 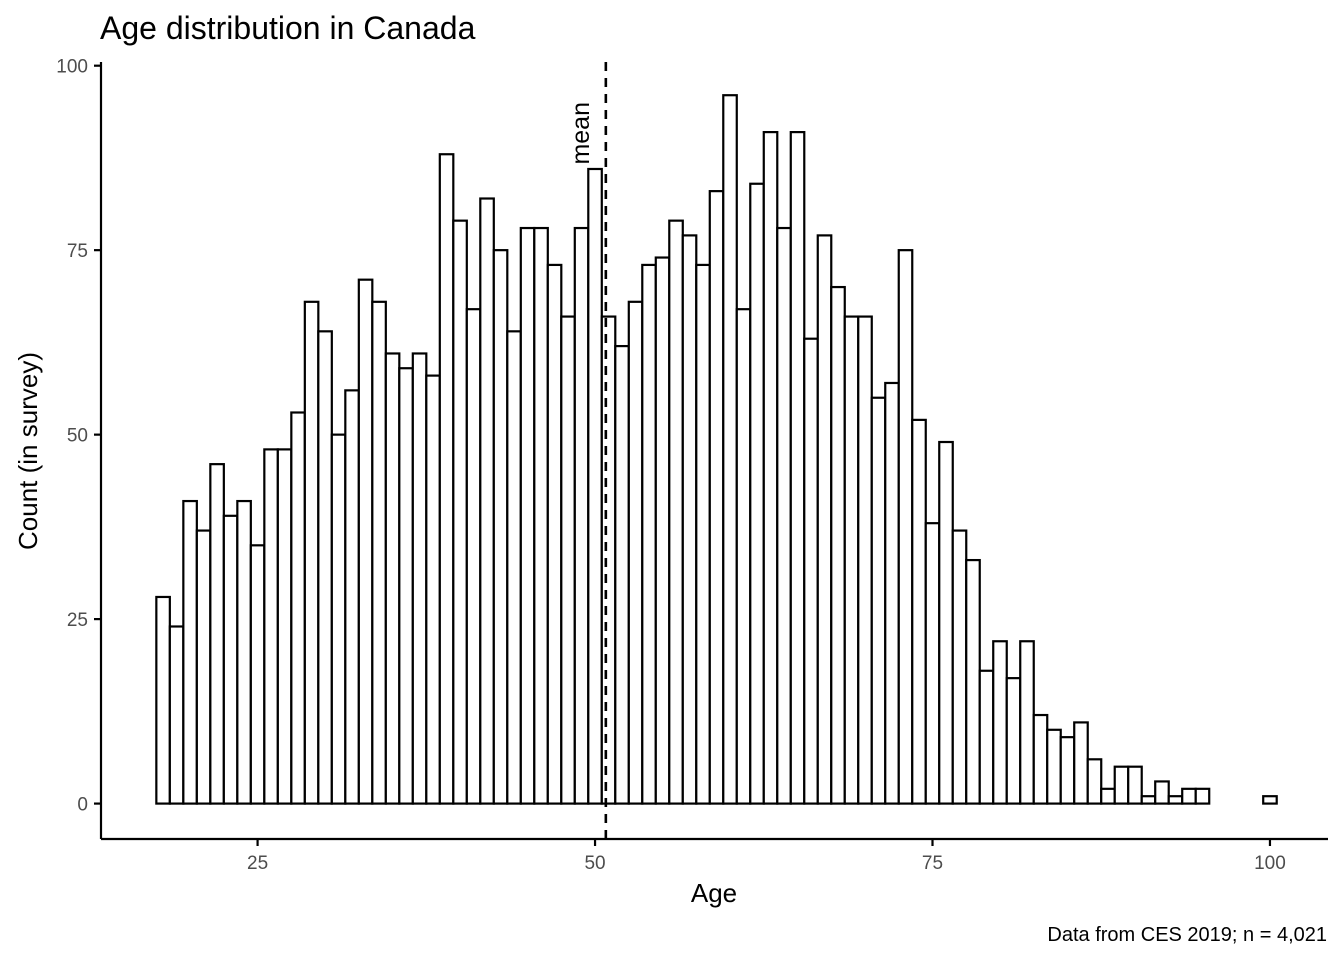 What do you see at coordinates (28, 451) in the screenshot?
I see `y-axis-label: Count (in survey)` at bounding box center [28, 451].